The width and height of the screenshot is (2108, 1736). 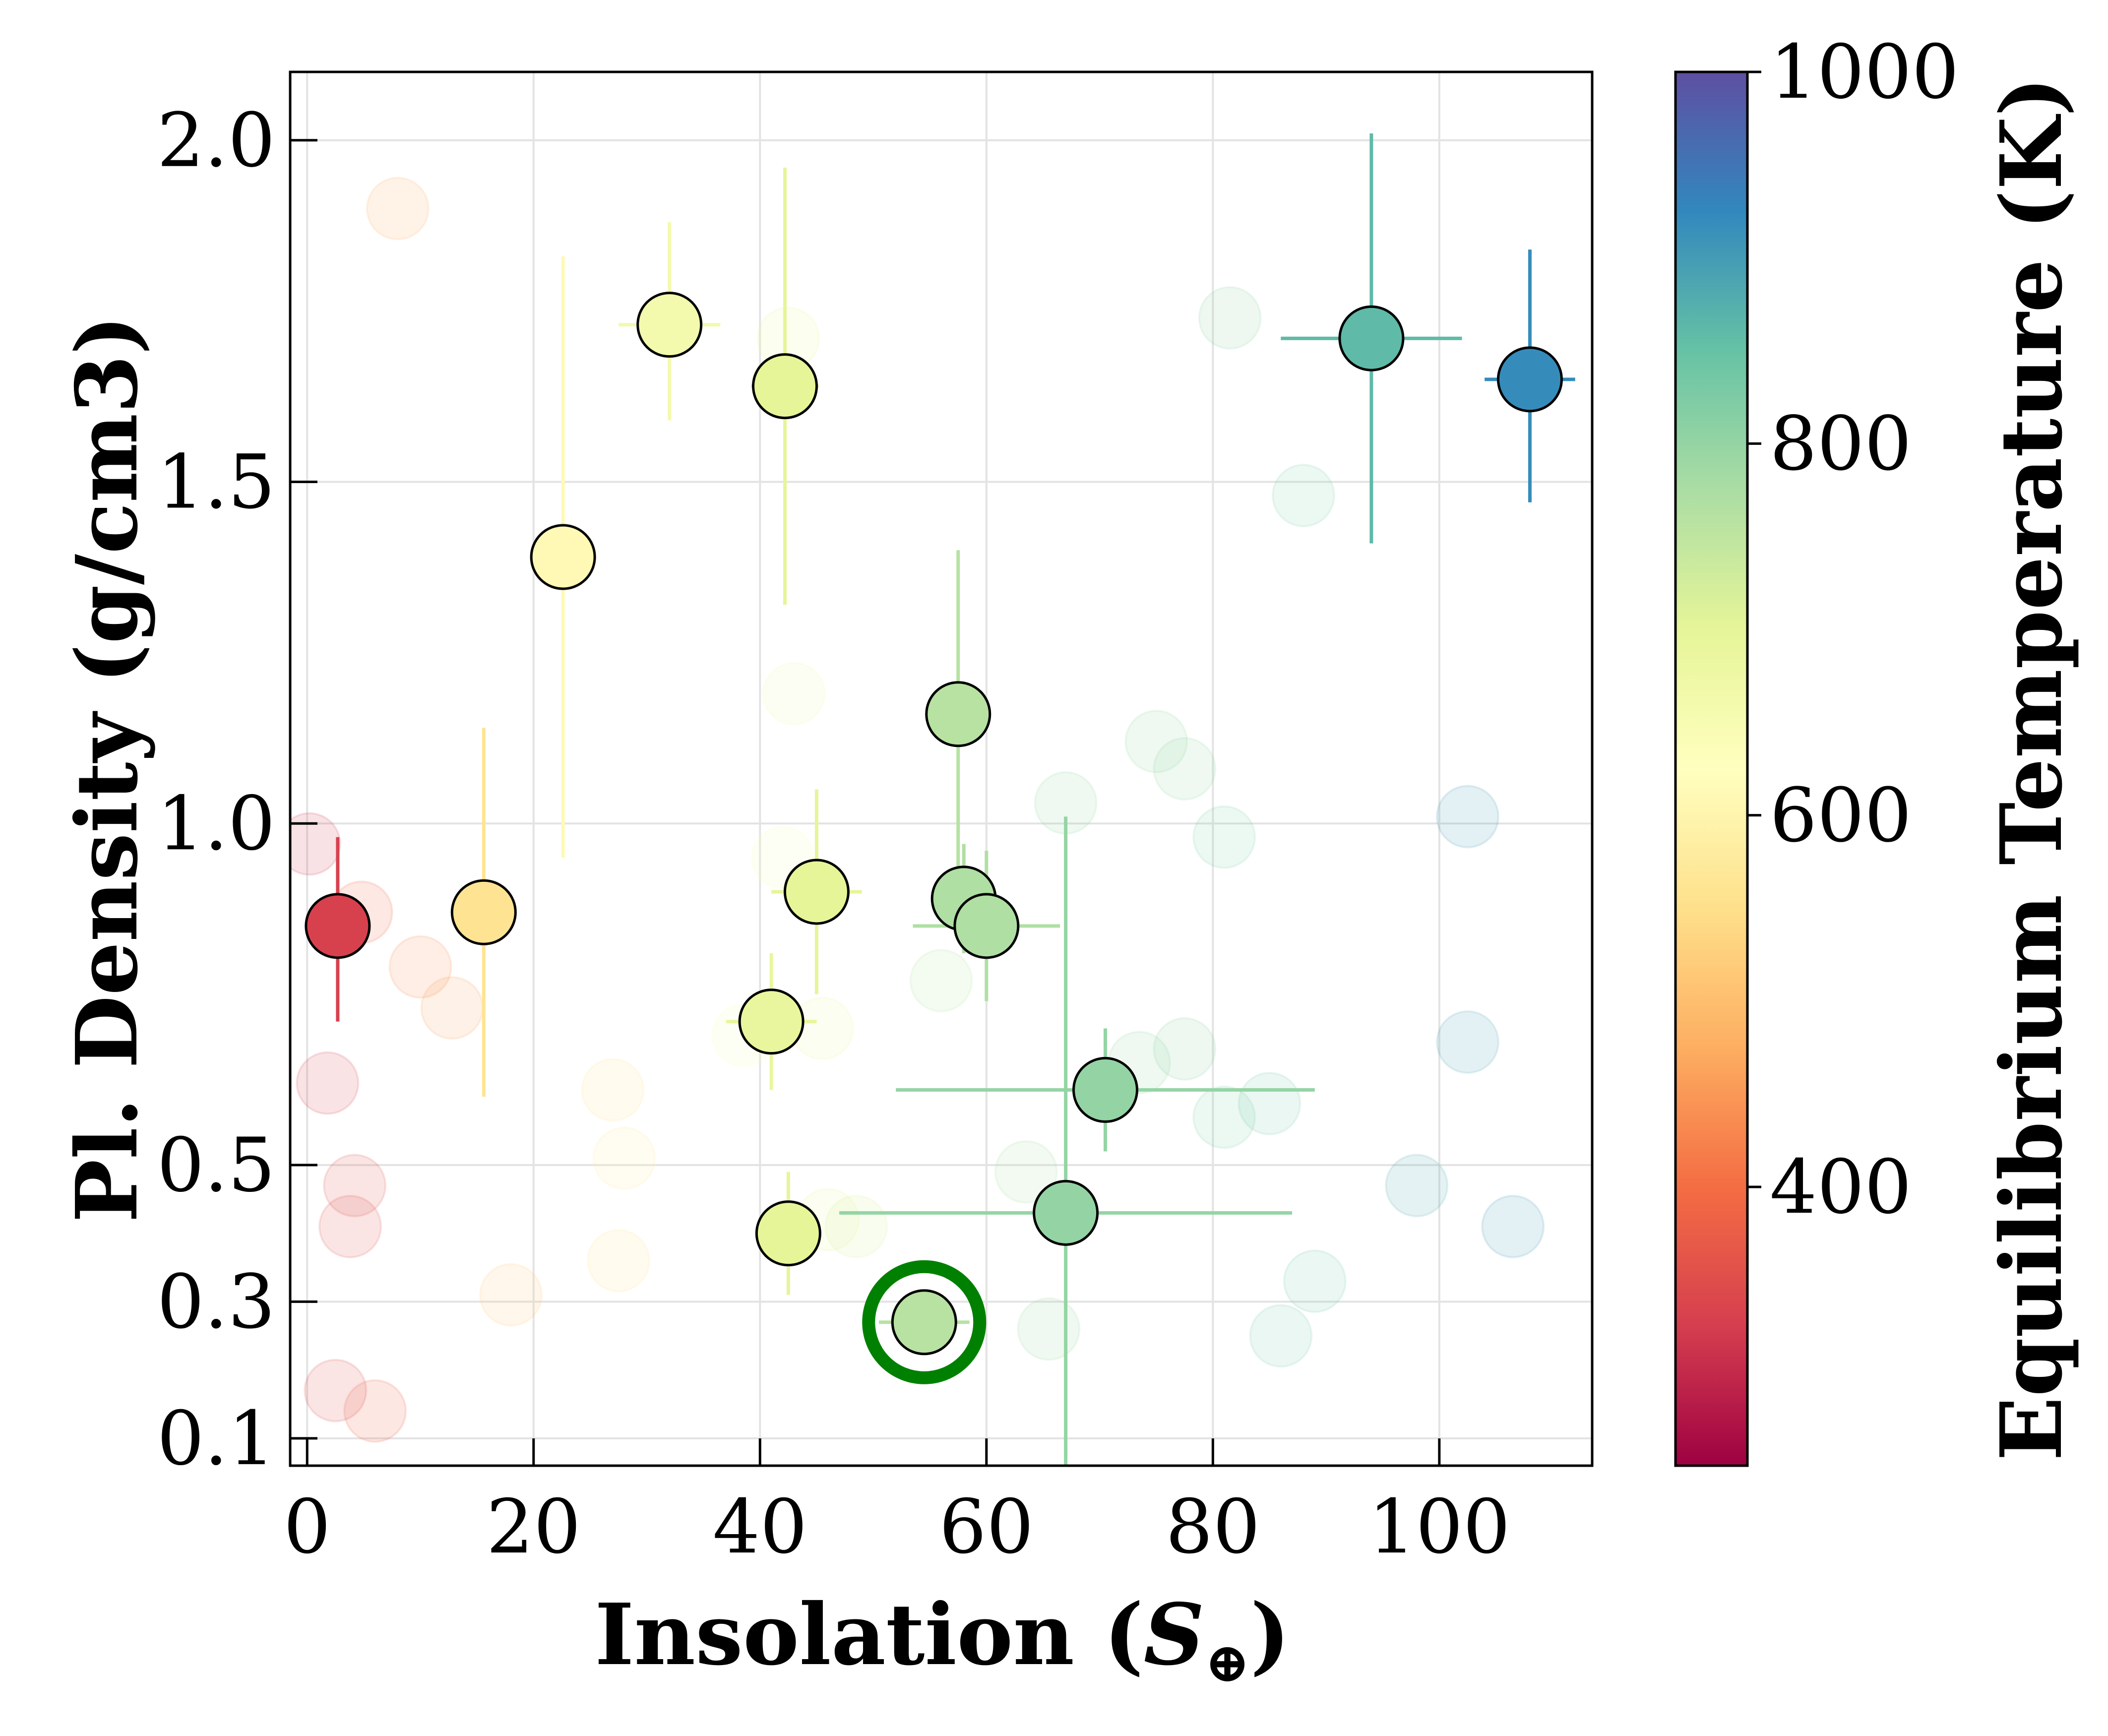 What do you see at coordinates (1439, 1527) in the screenshot?
I see `x-tick-label: 100` at bounding box center [1439, 1527].